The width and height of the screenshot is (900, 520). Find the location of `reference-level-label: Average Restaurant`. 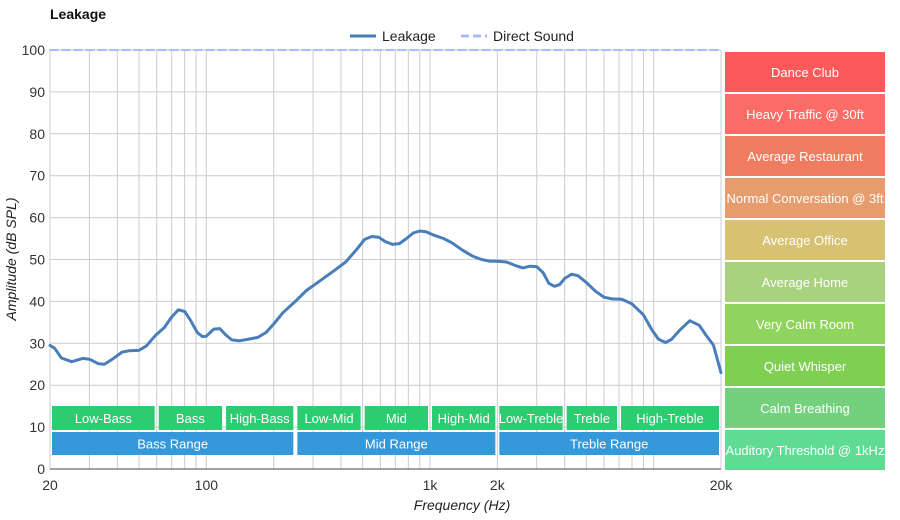

reference-level-label: Average Restaurant is located at coordinates (805, 156).